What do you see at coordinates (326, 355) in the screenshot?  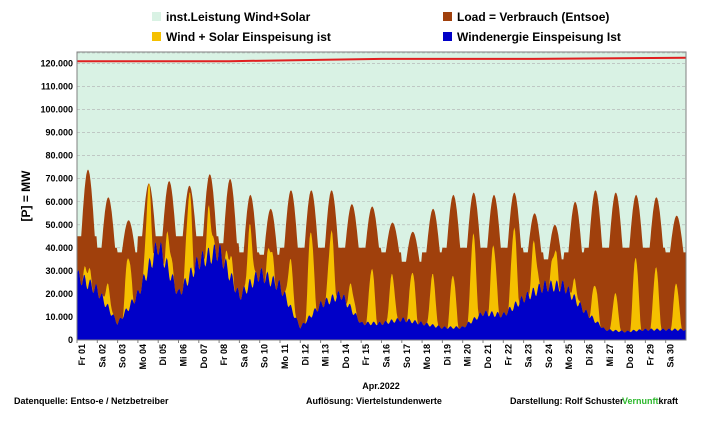 I see `x-tick-label: Mi 13` at bounding box center [326, 355].